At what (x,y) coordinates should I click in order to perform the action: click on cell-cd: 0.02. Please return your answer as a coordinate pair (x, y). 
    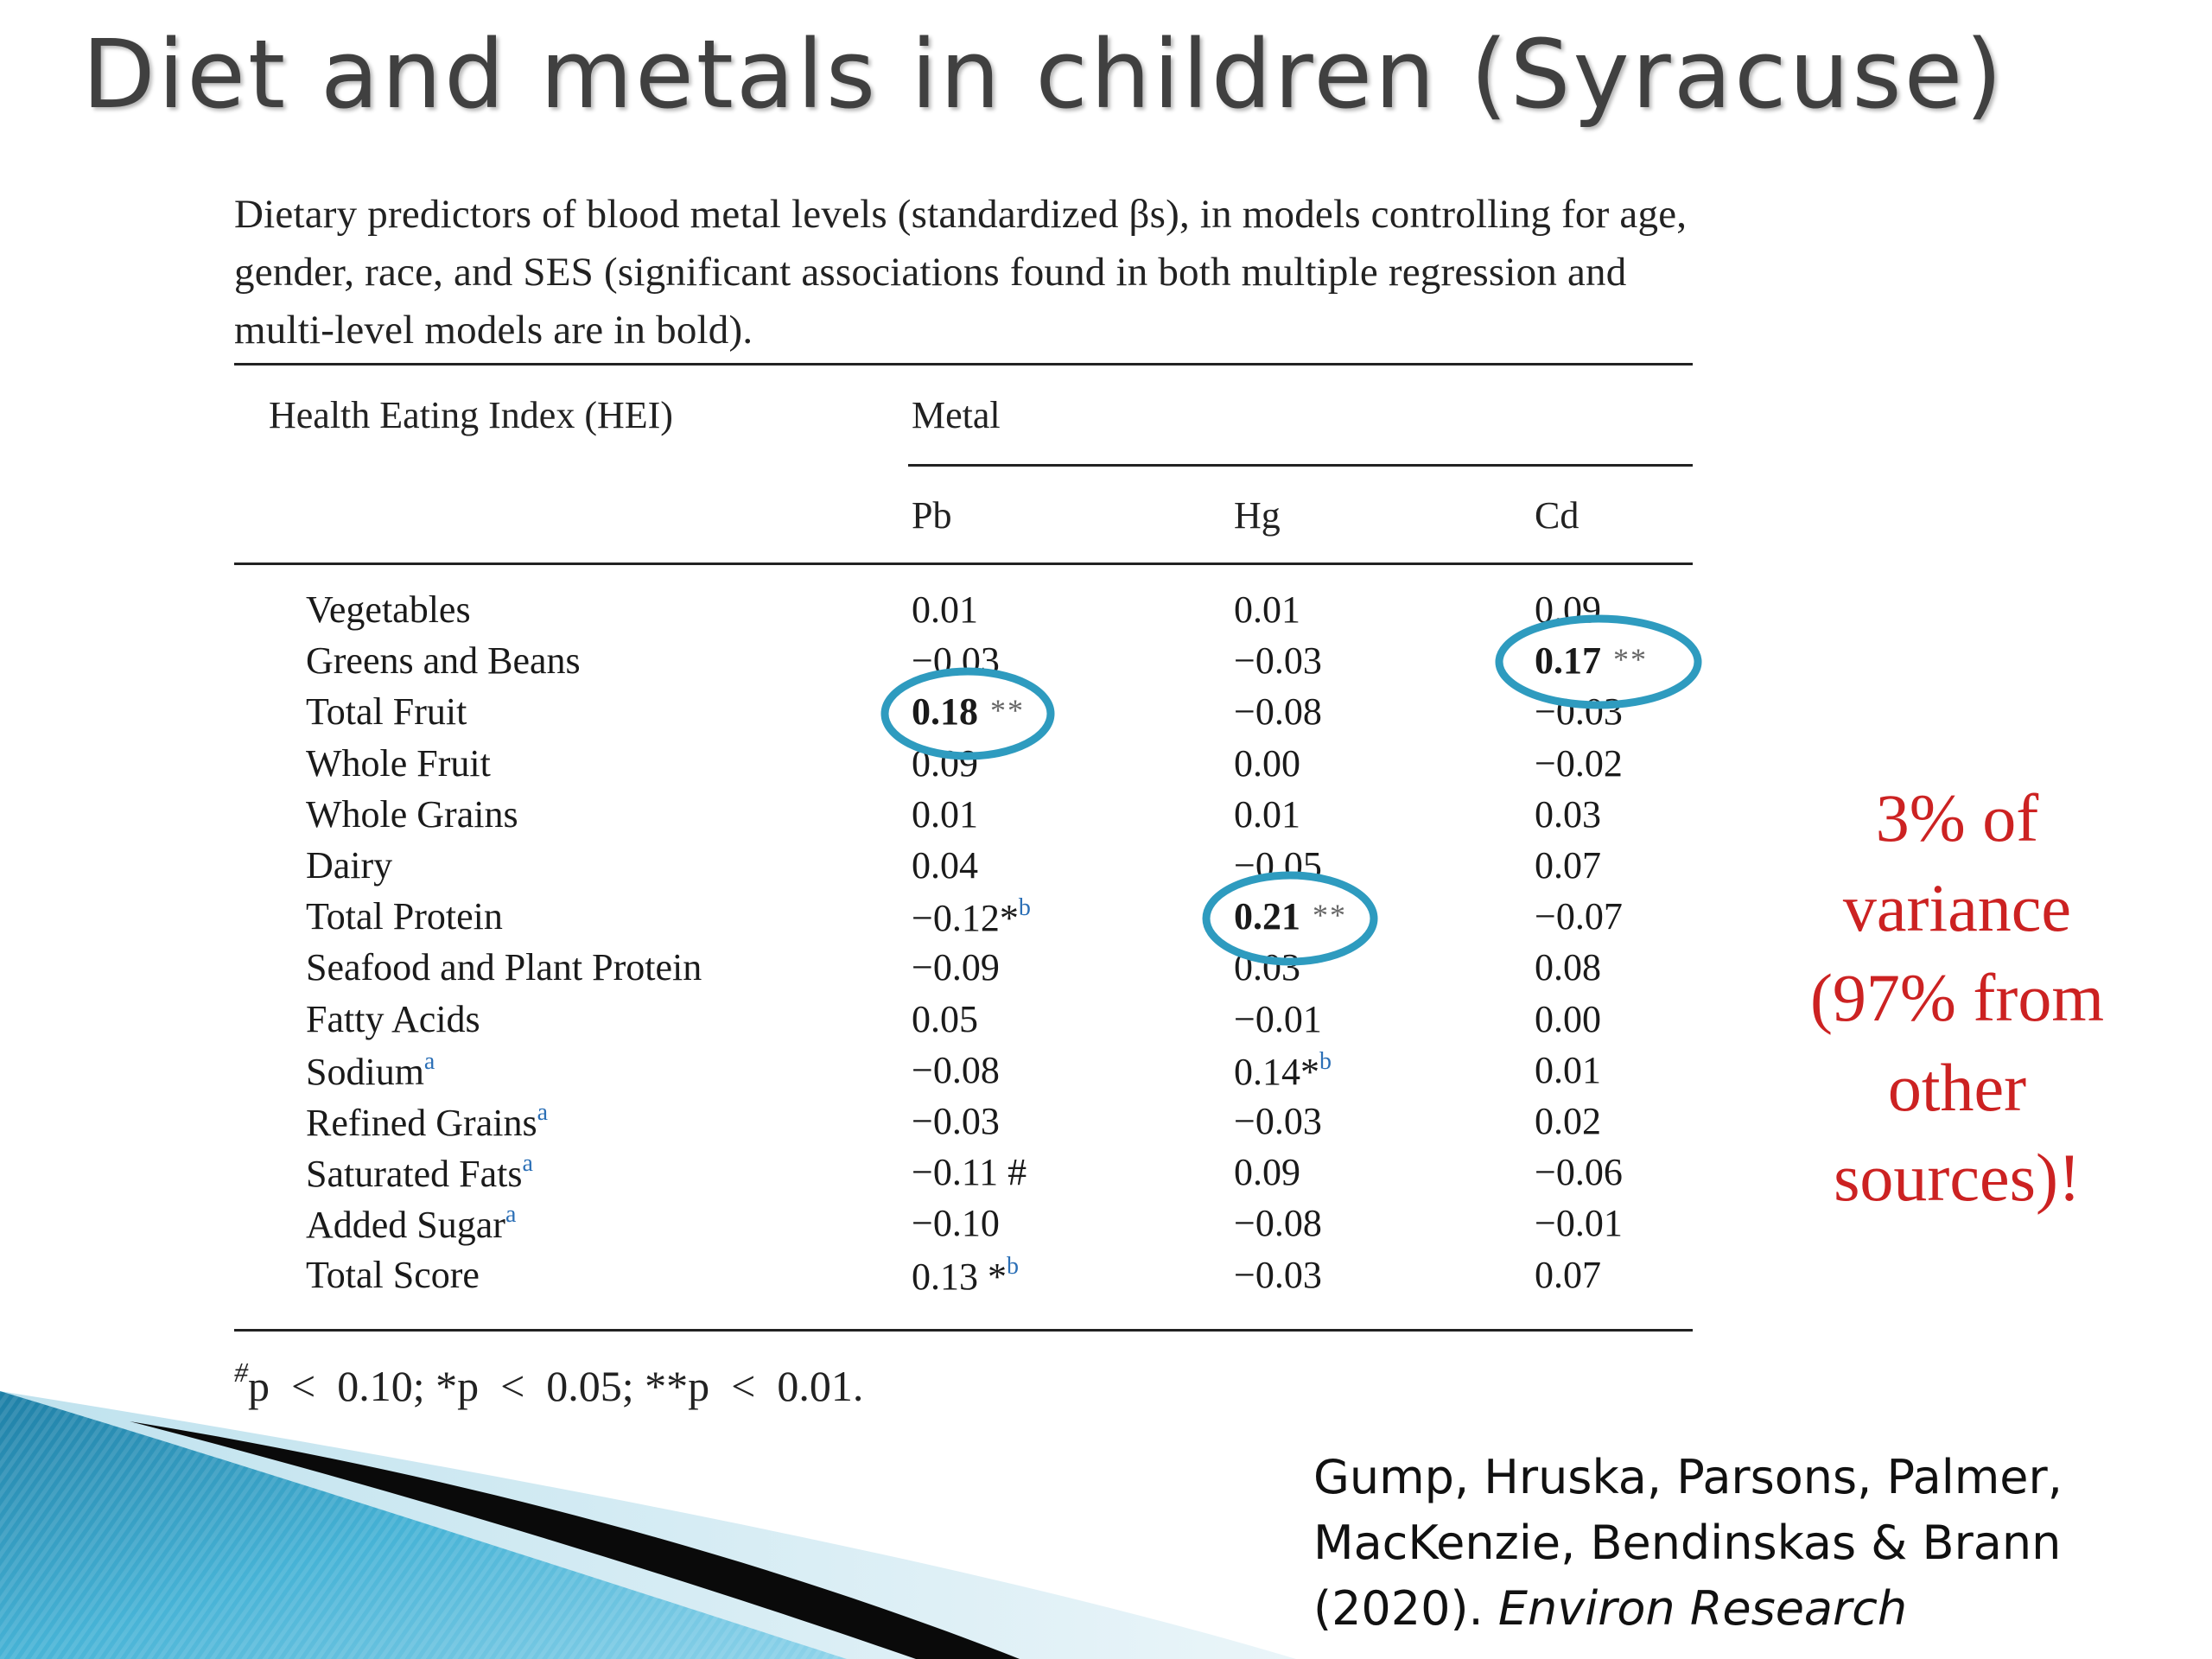
    Looking at the image, I should click on (1568, 1121).